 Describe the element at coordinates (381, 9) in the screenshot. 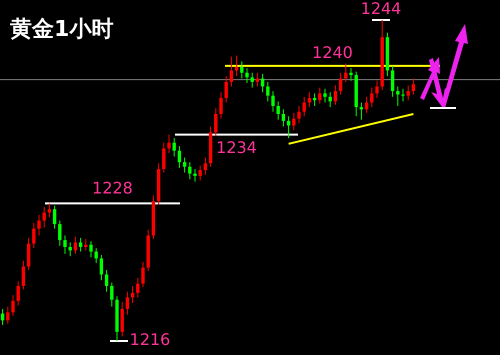

I see `ref-line-label: 1244` at that location.